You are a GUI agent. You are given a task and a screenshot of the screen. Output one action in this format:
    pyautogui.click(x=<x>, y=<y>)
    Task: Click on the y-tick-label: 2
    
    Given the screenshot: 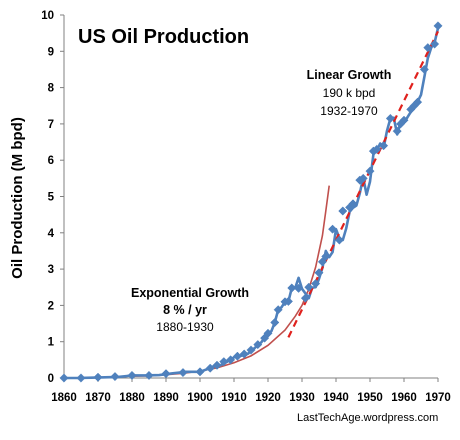 What is the action you would take?
    pyautogui.click(x=51, y=306)
    